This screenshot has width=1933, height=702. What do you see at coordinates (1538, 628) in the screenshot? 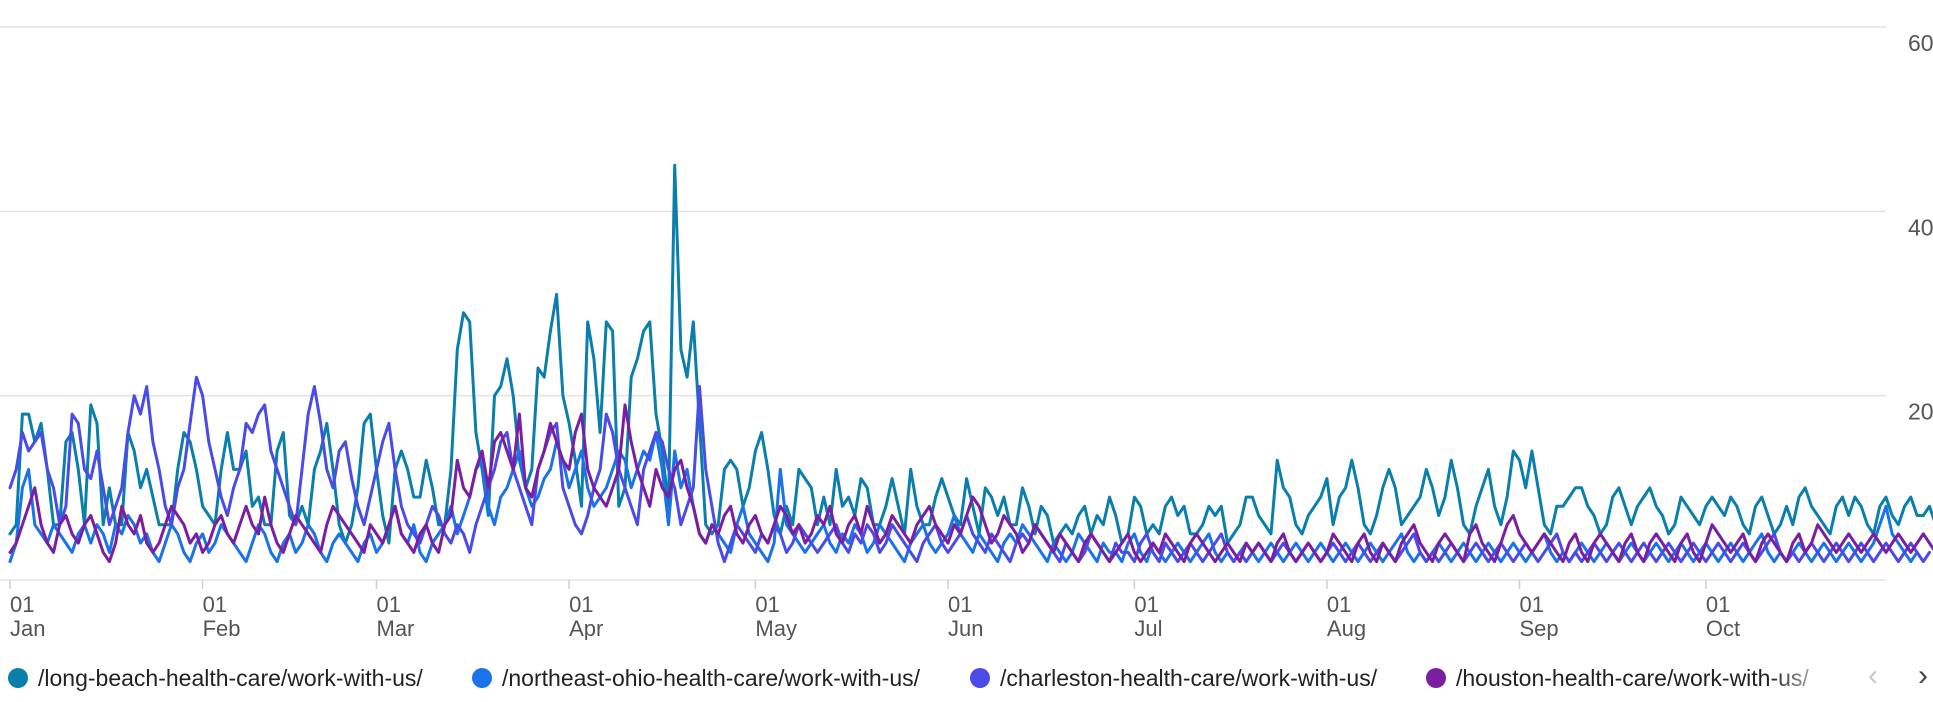
I see `x-tick-month: Sep` at bounding box center [1538, 628].